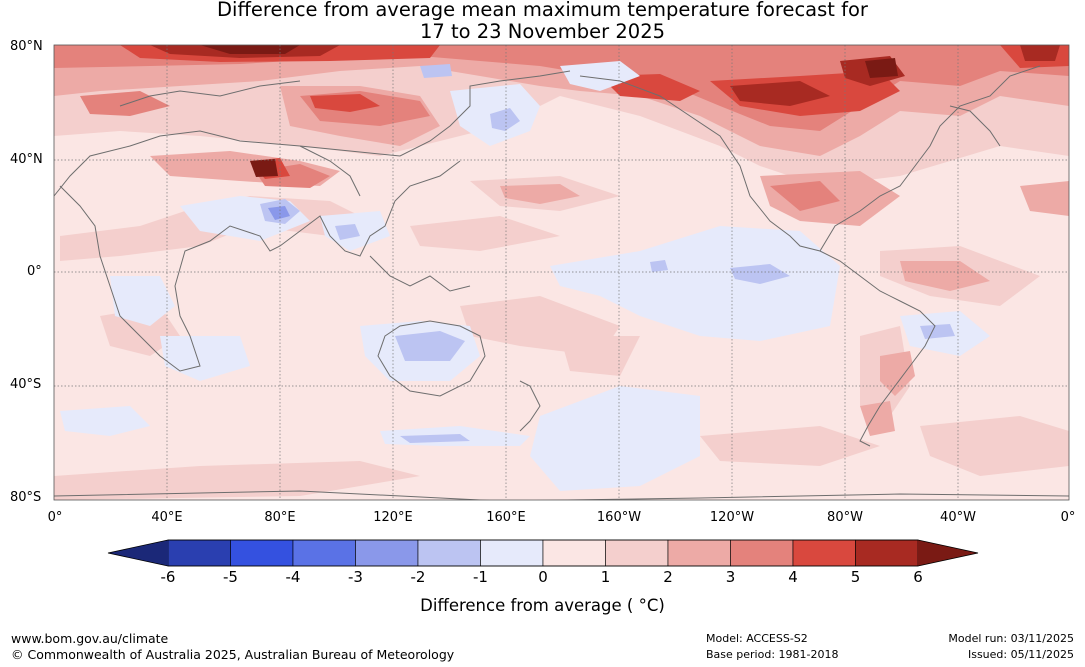 The height and width of the screenshot is (667, 1085). Describe the element at coordinates (230, 577) in the screenshot. I see `colorbar-tick: -5` at that location.